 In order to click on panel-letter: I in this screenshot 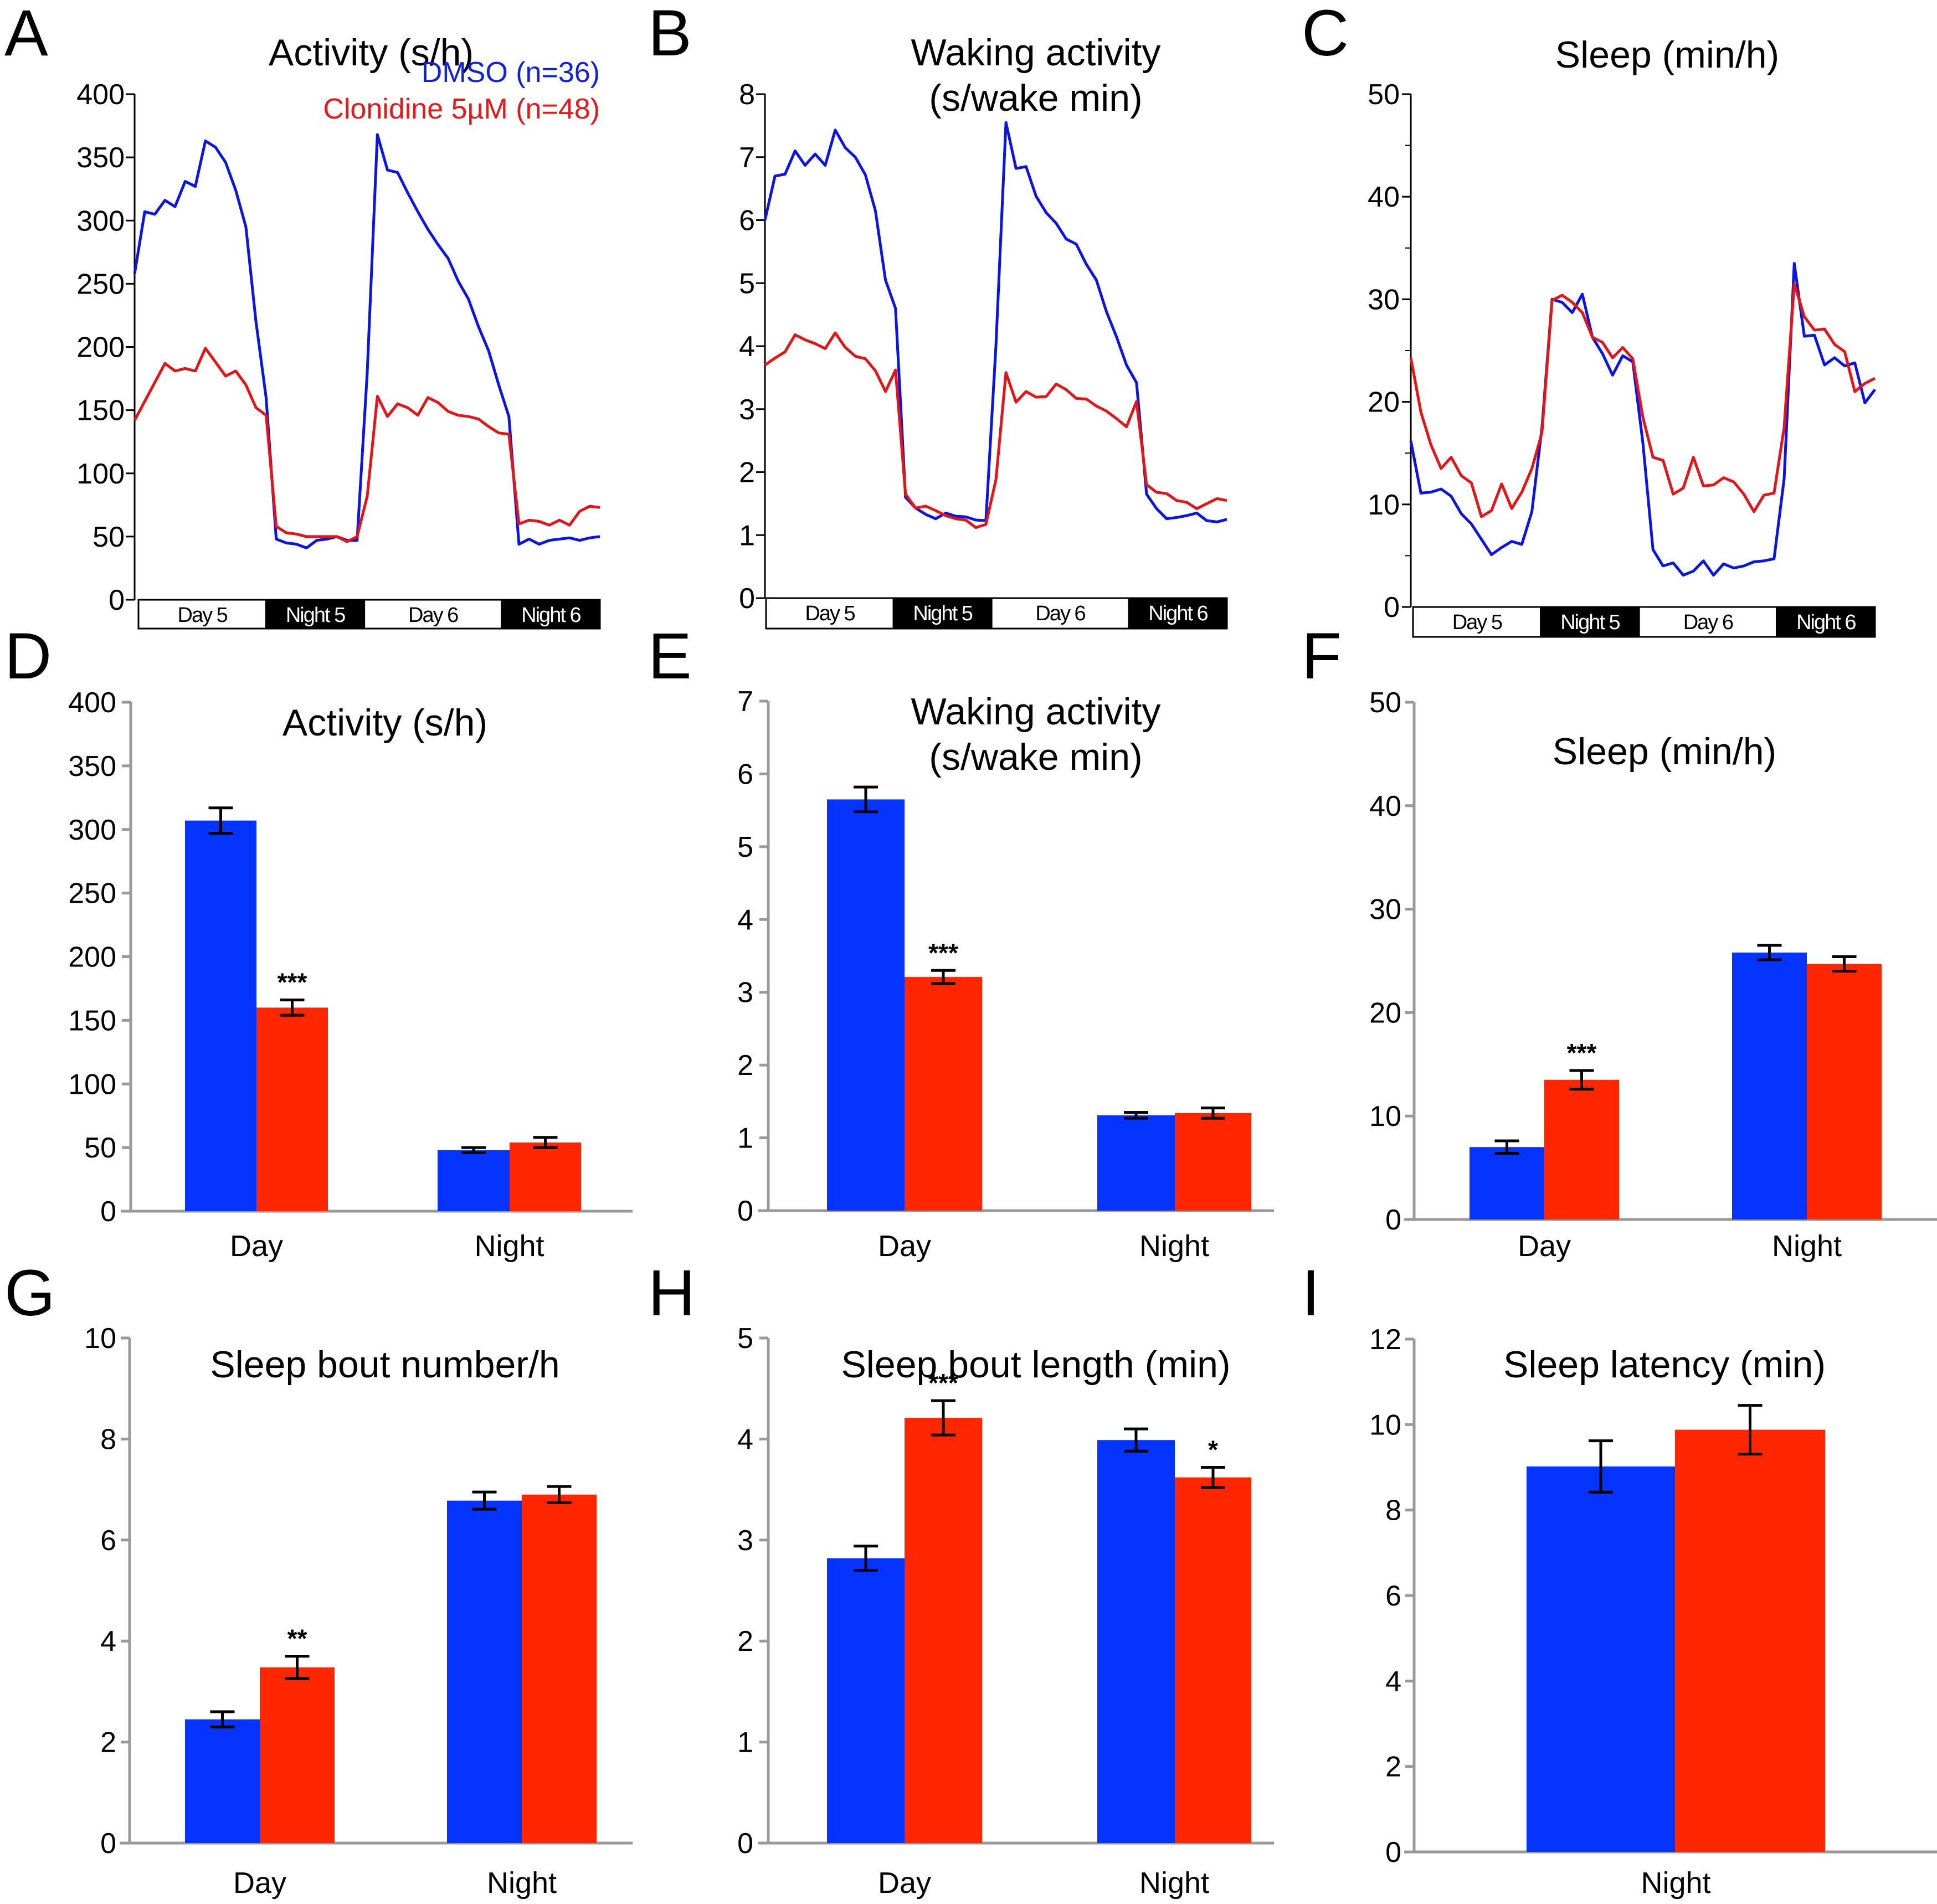, I will do `click(1311, 1293)`.